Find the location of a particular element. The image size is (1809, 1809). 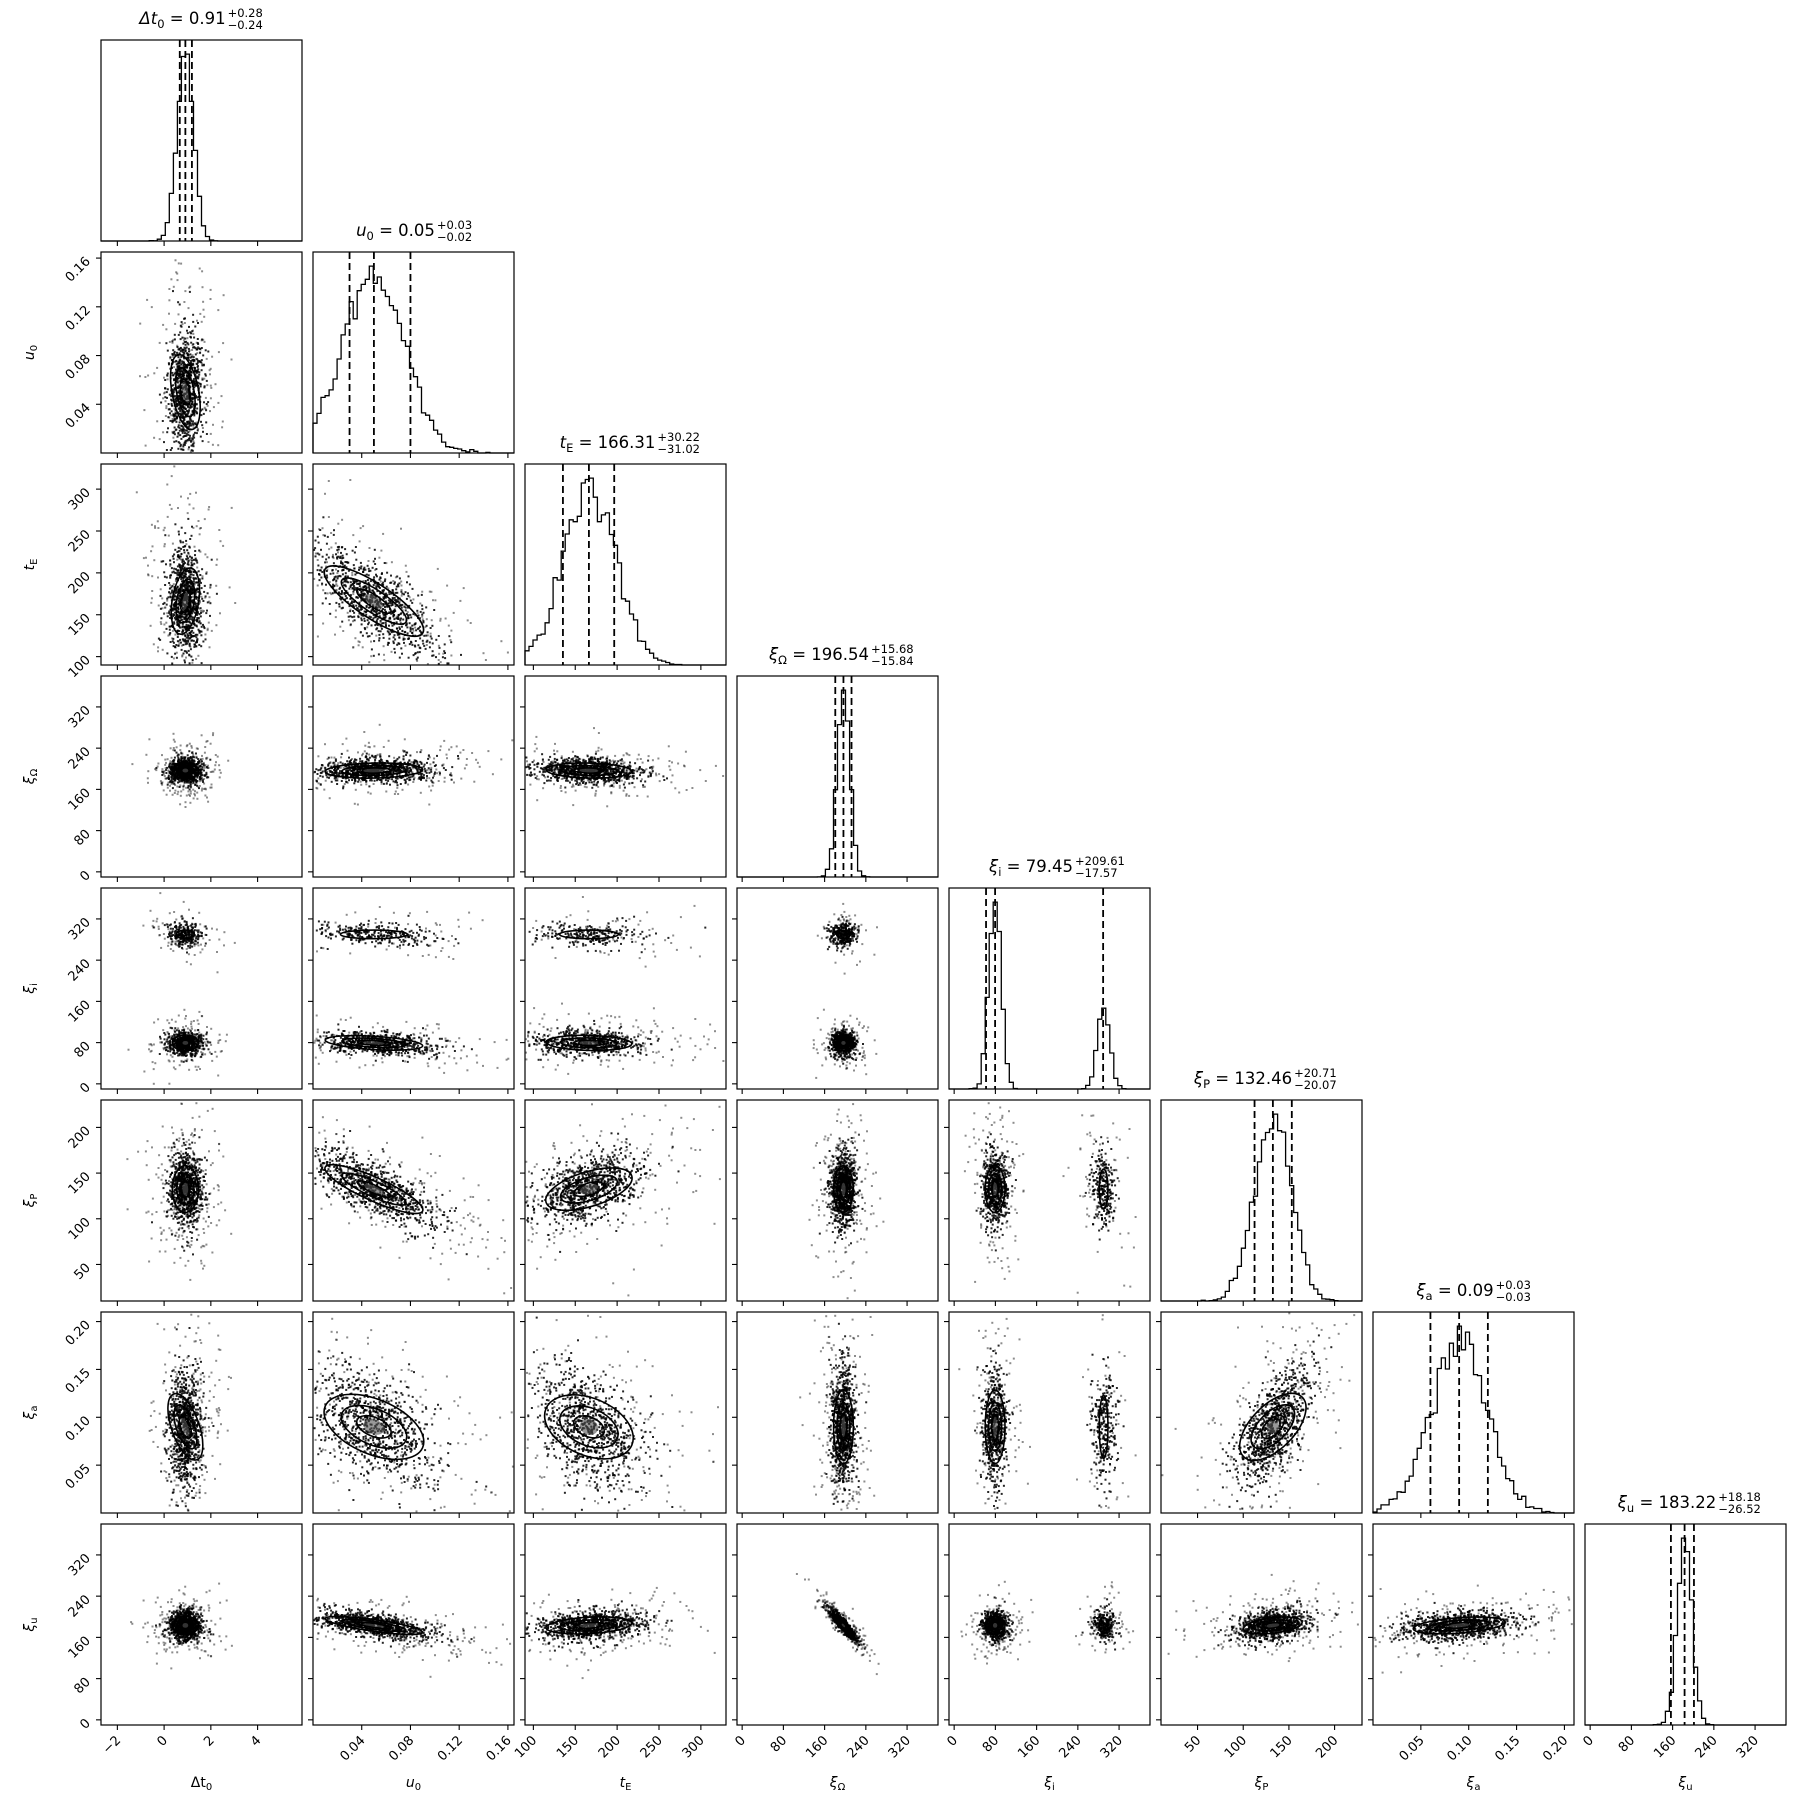

hist-panel-dt0: Δt0 = 0.91 +0.28−0.24 is located at coordinates (201, 126).